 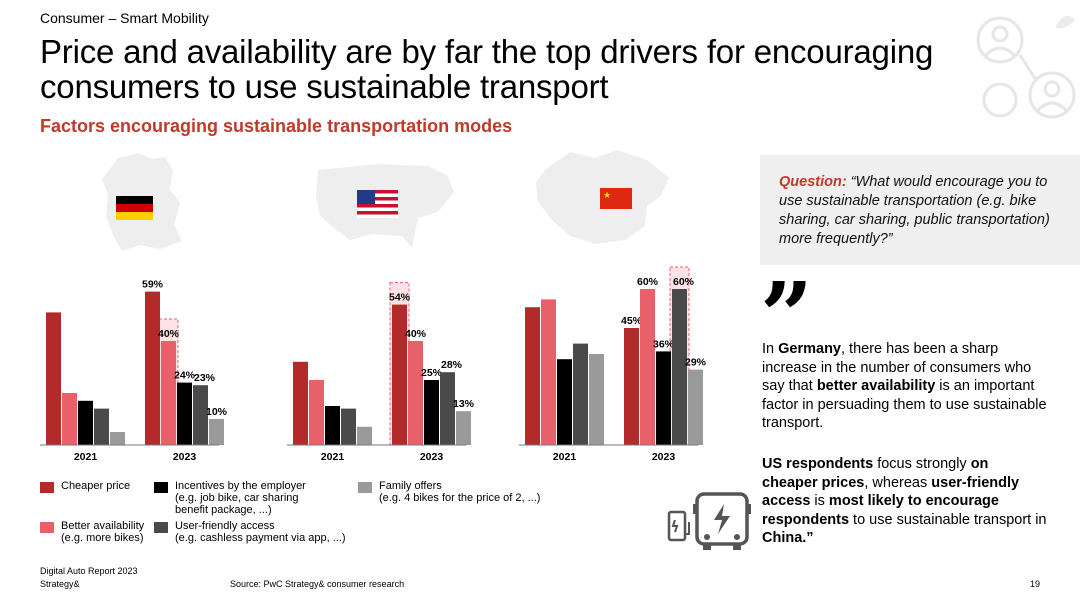 I want to click on section-label: Consumer – Smart Mobility, so click(x=124, y=18).